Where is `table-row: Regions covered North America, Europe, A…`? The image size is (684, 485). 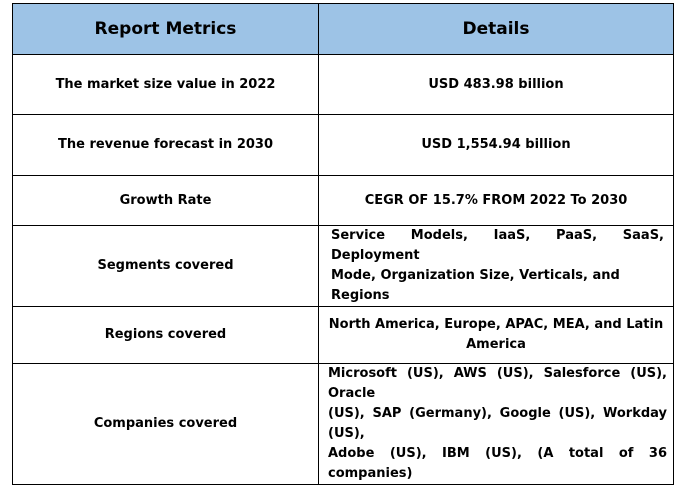
table-row: Regions covered North America, Europe, A… is located at coordinates (343, 335).